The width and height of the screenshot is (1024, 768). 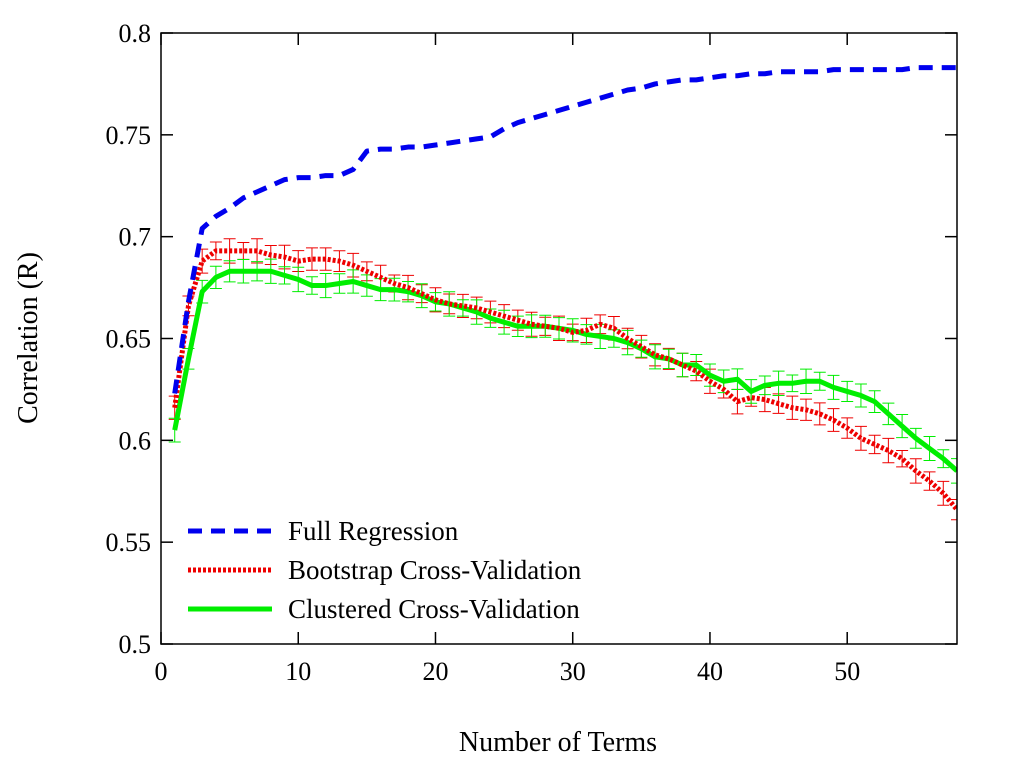 What do you see at coordinates (129, 339) in the screenshot?
I see `y-tick-label: 0.65` at bounding box center [129, 339].